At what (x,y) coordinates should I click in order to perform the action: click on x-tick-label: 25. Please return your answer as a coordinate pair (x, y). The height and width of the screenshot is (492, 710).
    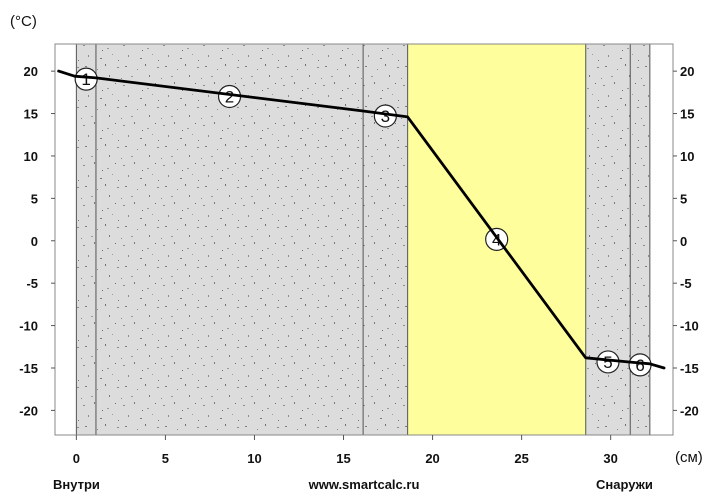
    Looking at the image, I should click on (521, 458).